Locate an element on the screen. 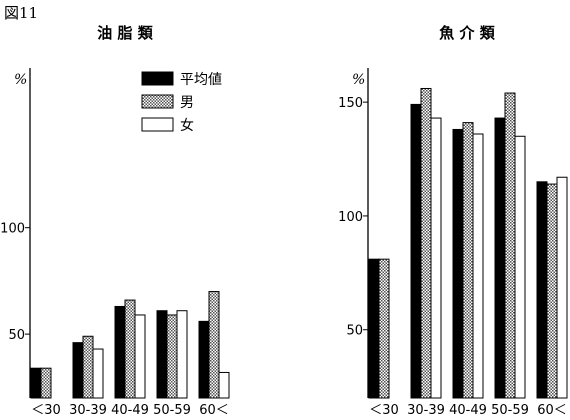  legend-label: 女 is located at coordinates (187, 125).